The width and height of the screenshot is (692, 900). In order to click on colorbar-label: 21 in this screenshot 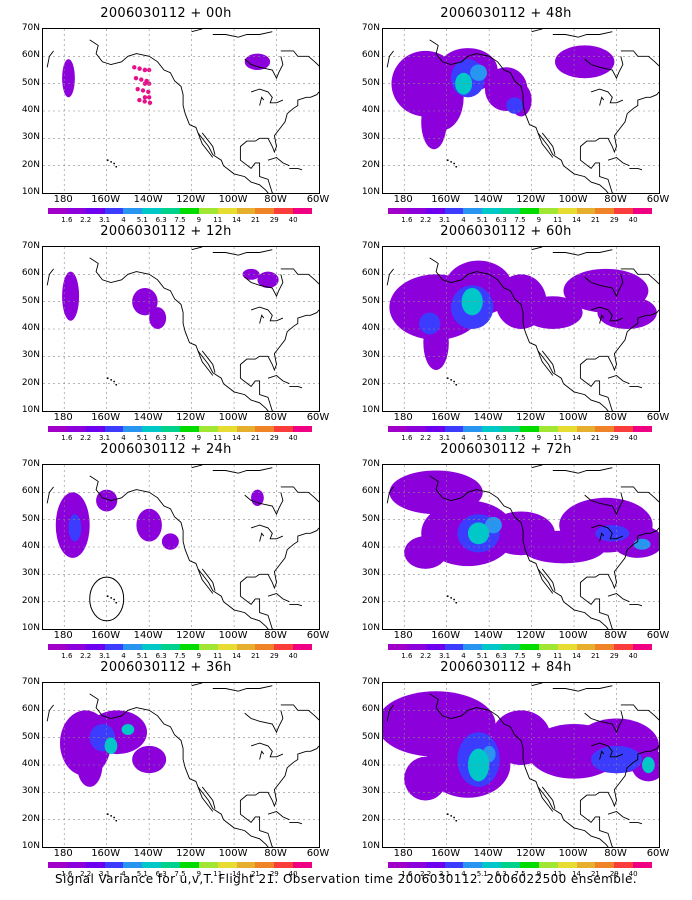, I will do `click(255, 220)`.